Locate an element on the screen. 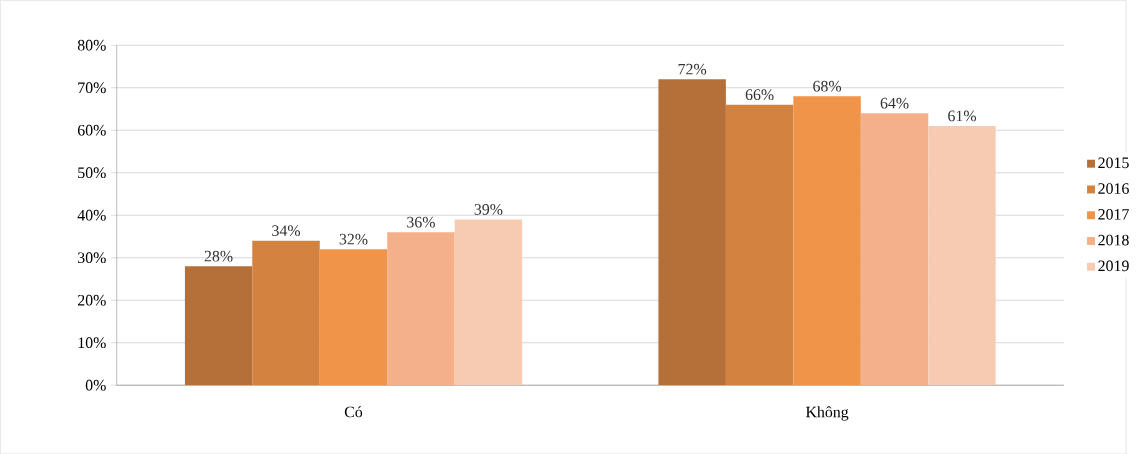 Image resolution: width=1136 pixels, height=454 pixels. legend-label: 2017 is located at coordinates (1113, 214).